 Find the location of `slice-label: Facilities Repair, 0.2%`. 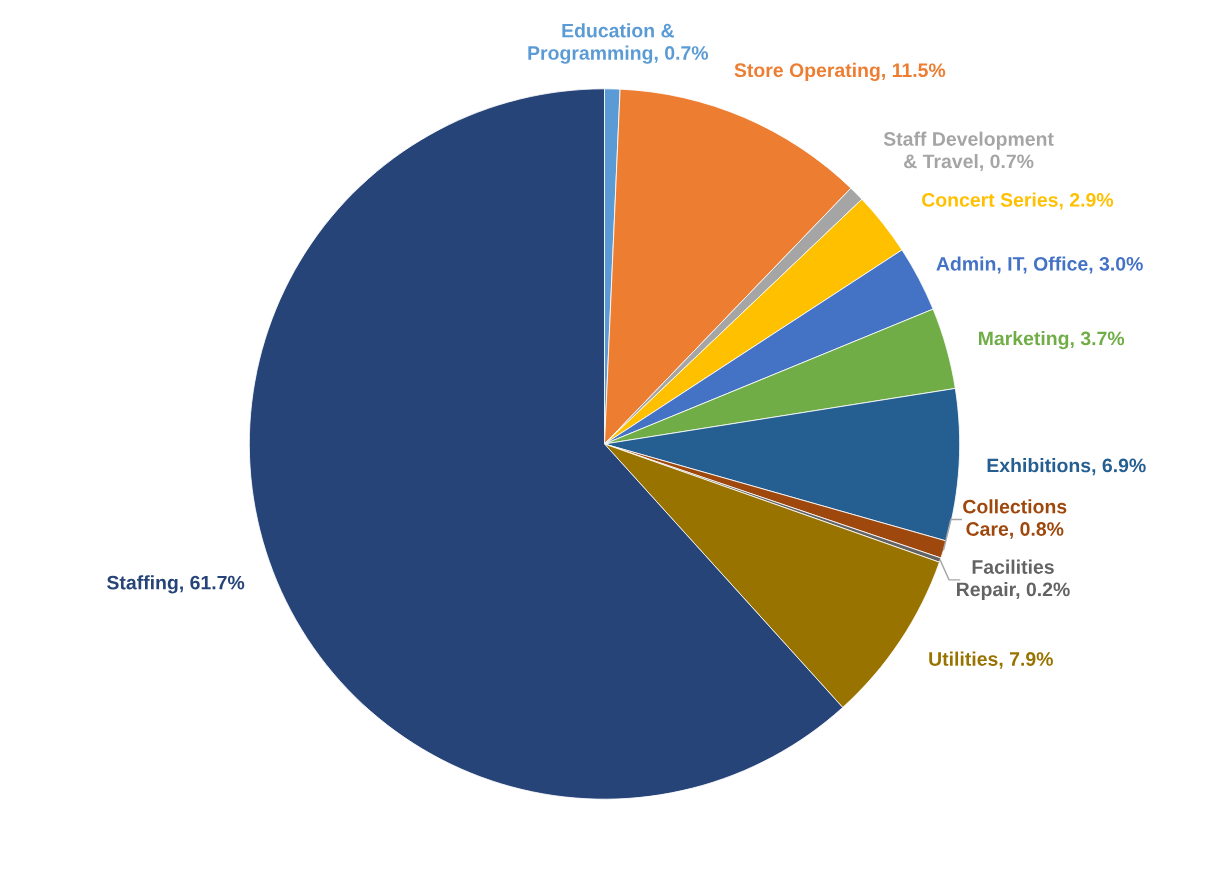

slice-label: Facilities Repair, 0.2% is located at coordinates (1013, 580).